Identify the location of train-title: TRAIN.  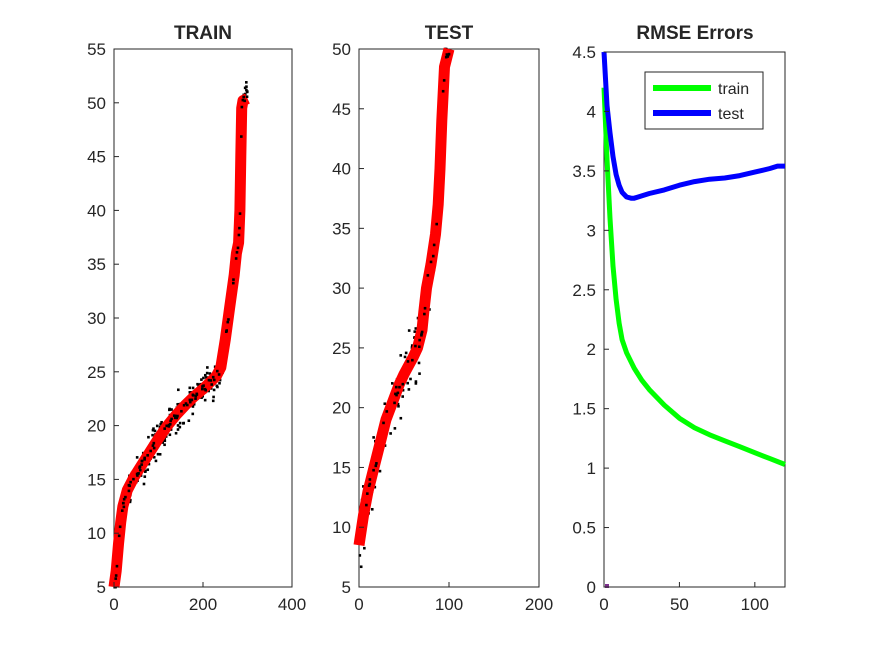
(203, 33).